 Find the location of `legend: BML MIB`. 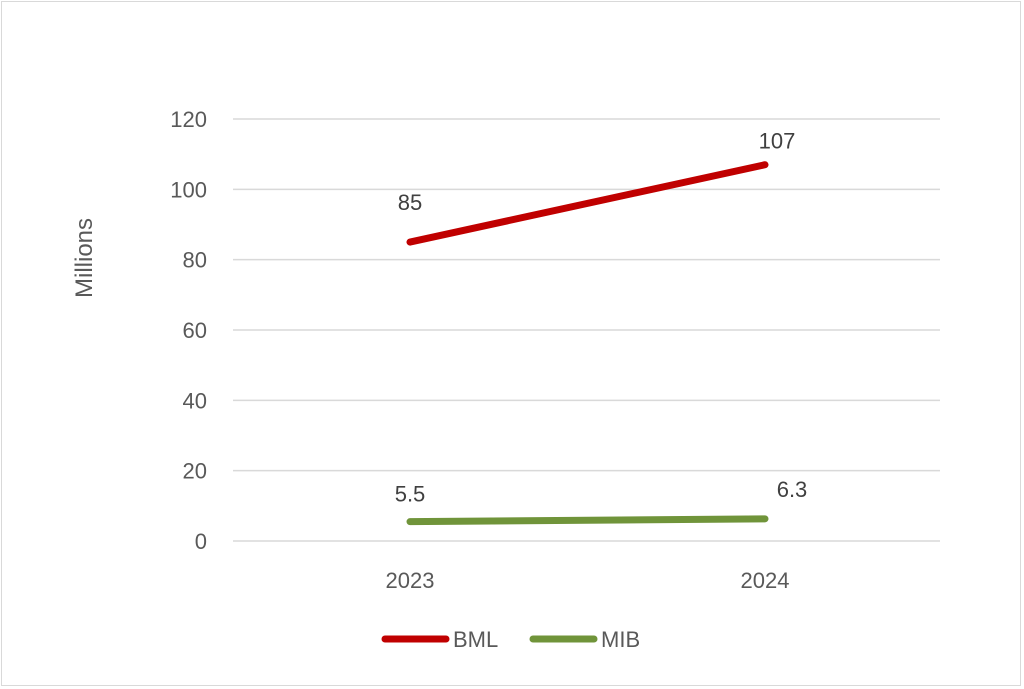

legend: BML MIB is located at coordinates (510, 639).